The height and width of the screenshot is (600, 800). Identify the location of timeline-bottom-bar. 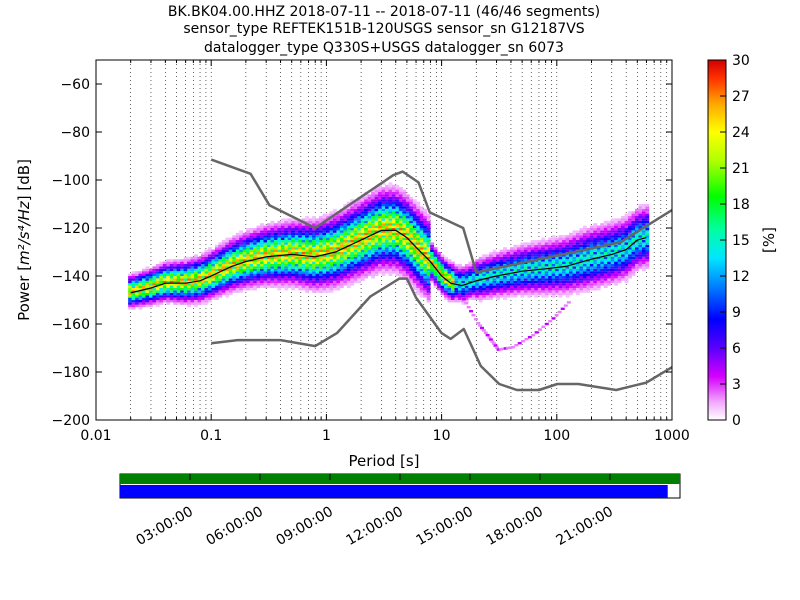
(394, 491).